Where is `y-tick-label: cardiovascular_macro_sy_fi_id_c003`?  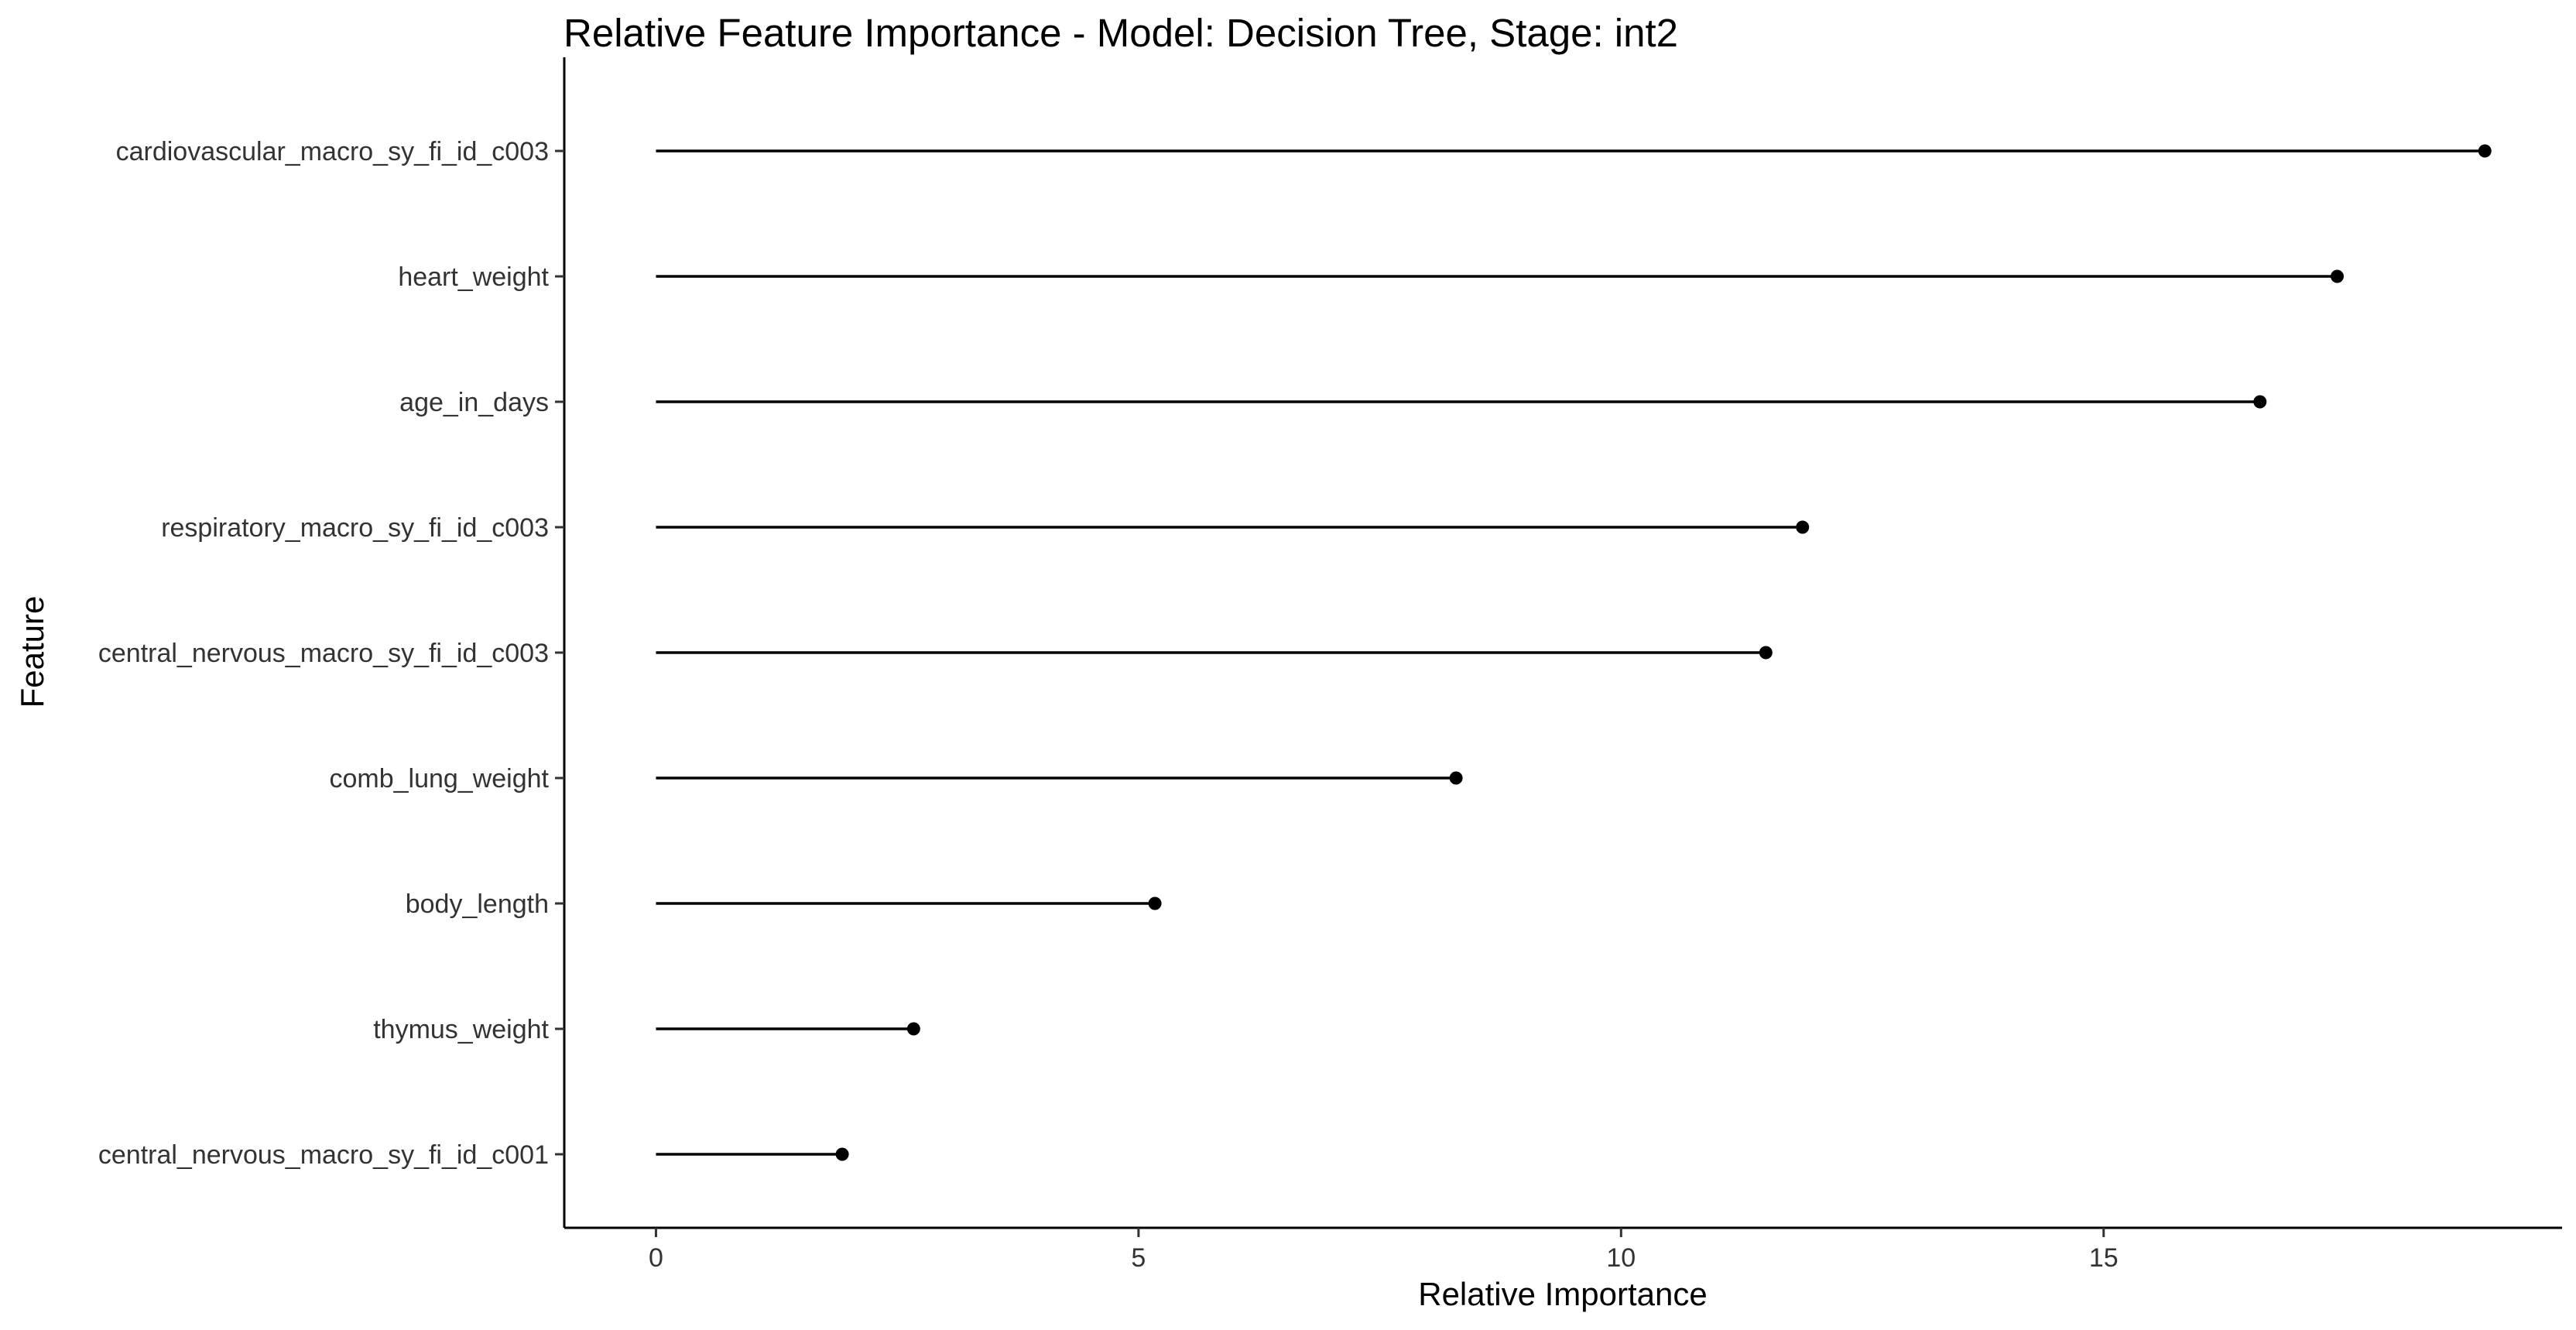 y-tick-label: cardiovascular_macro_sy_fi_id_c003 is located at coordinates (333, 151).